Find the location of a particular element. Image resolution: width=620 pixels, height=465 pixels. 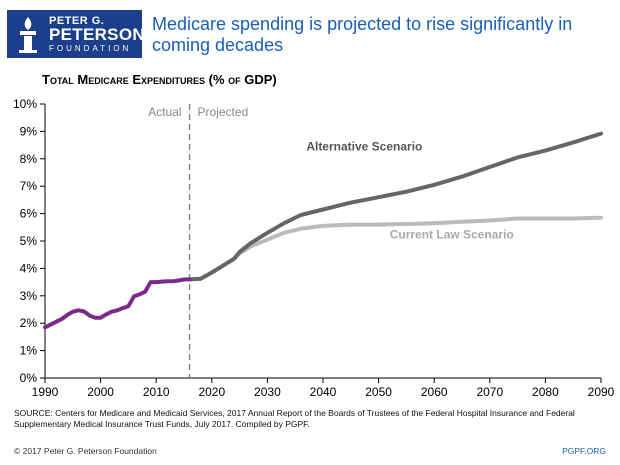

y-tick-label: 7% is located at coordinates (29, 186).